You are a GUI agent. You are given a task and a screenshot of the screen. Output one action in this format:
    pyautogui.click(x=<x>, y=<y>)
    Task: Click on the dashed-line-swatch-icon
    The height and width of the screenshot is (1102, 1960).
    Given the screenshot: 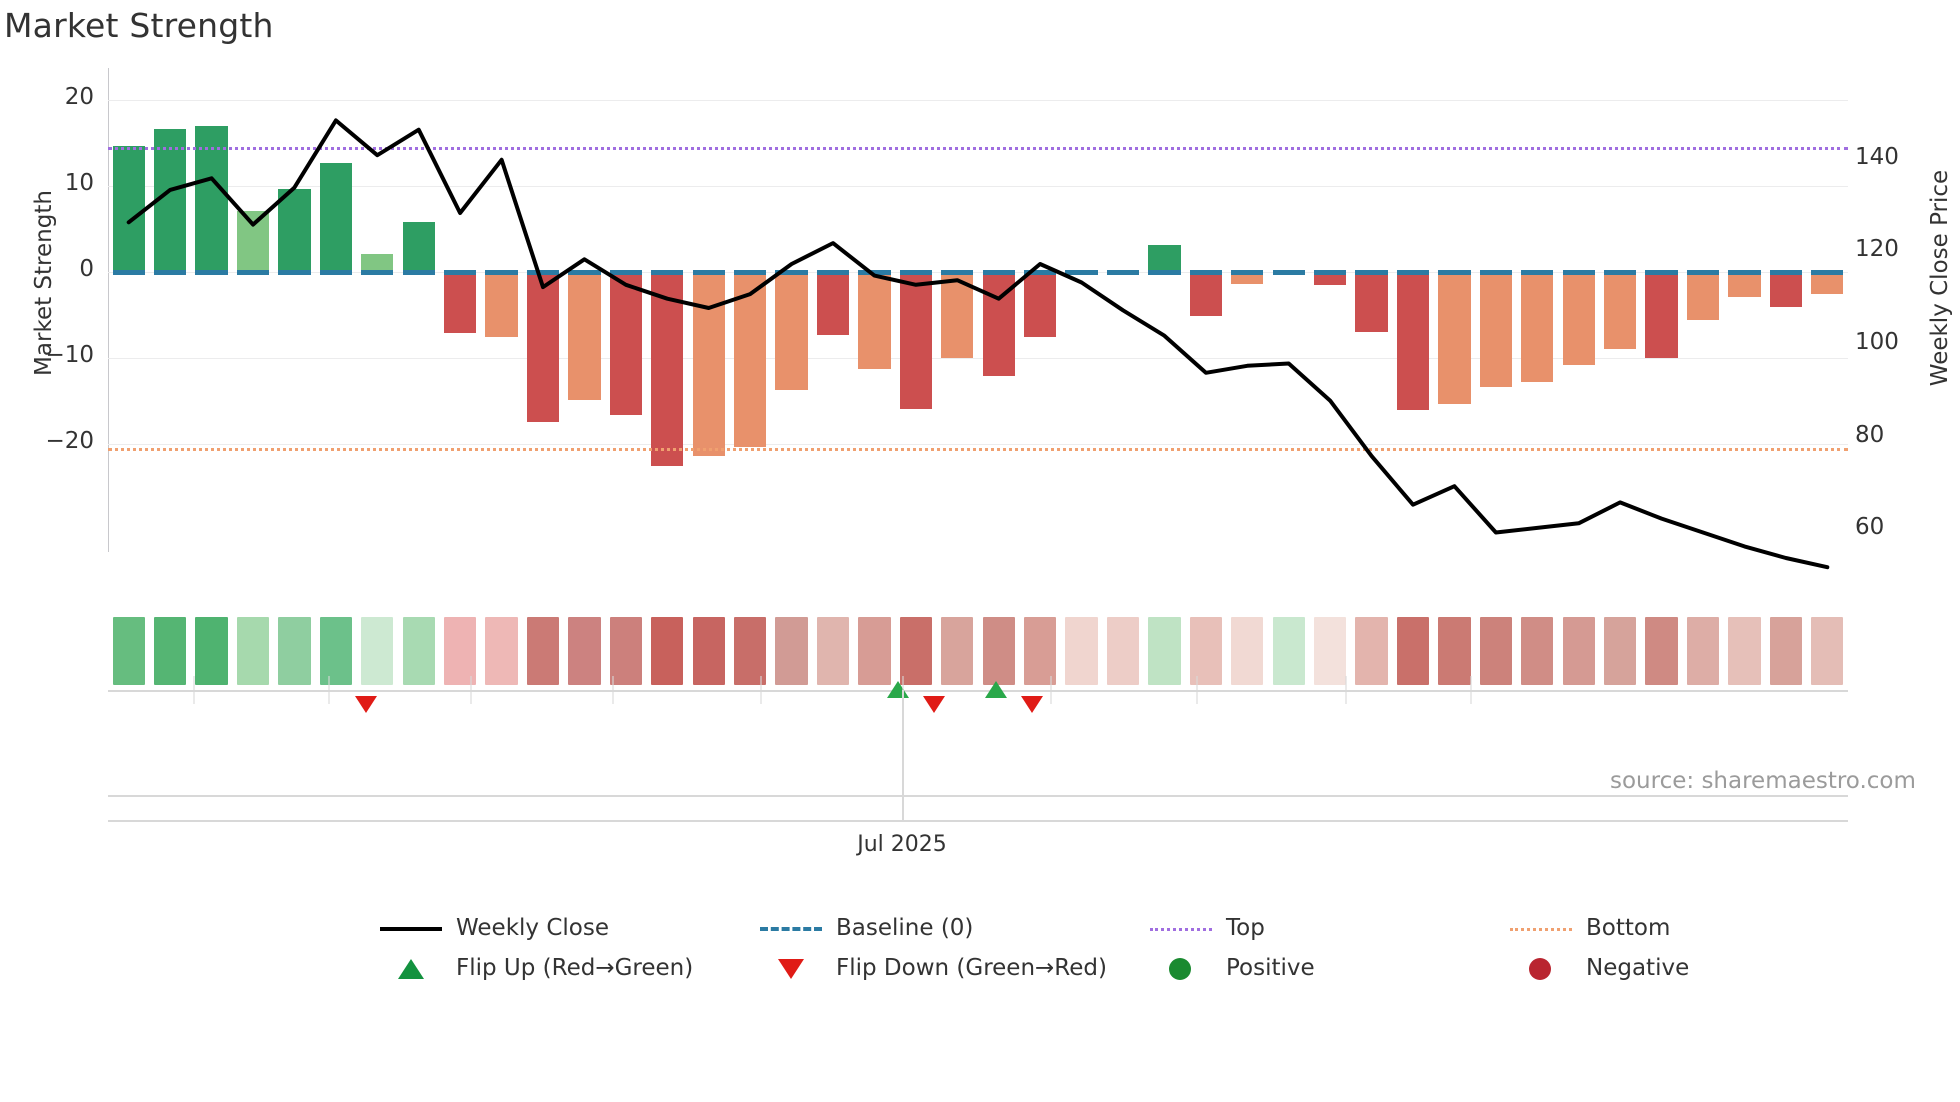 What is the action you would take?
    pyautogui.click(x=791, y=928)
    